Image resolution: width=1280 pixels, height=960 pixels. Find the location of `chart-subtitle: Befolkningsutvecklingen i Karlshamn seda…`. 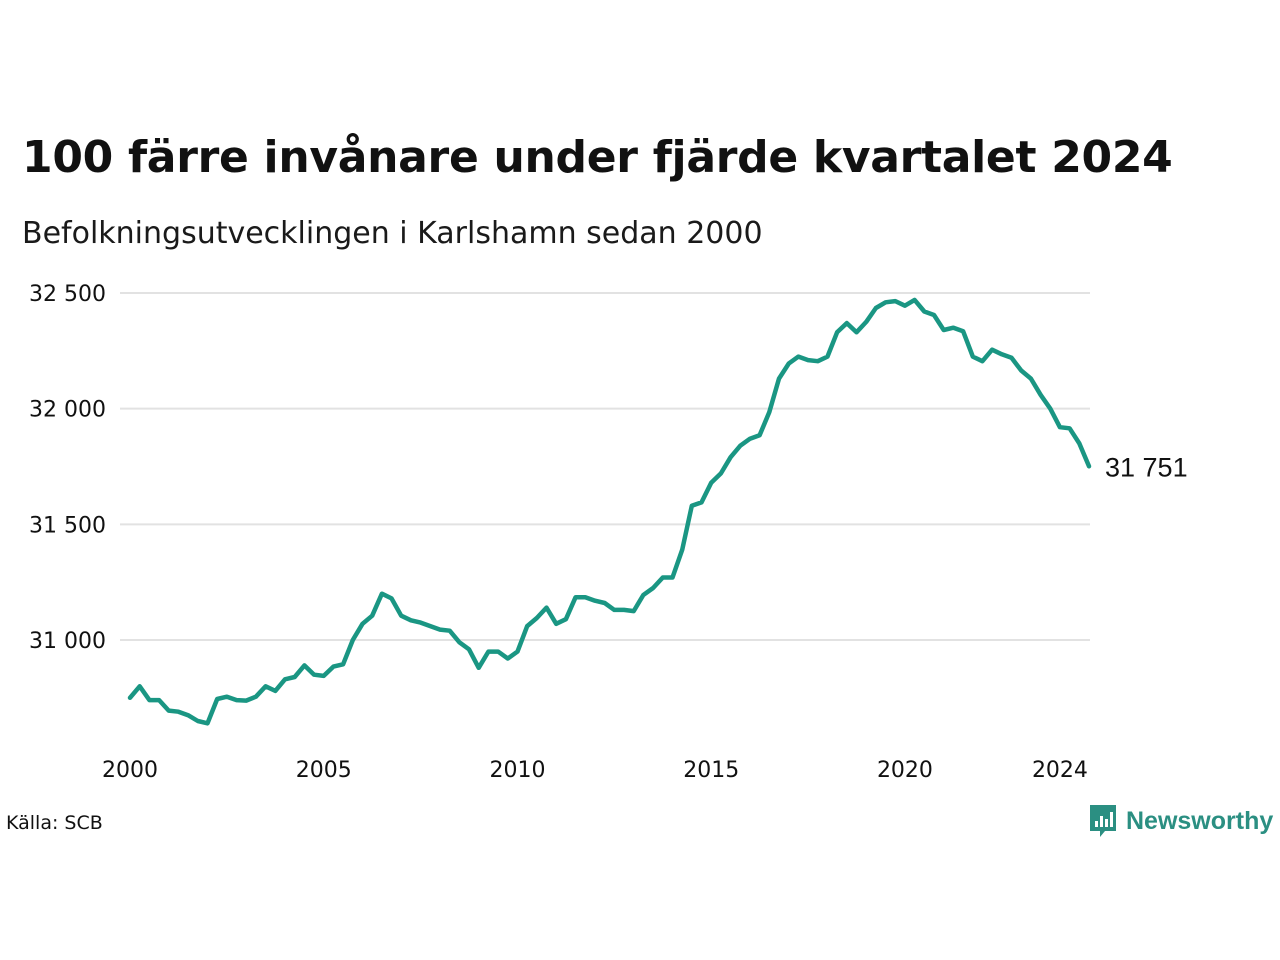

chart-subtitle: Befolkningsutvecklingen i Karlshamn seda… is located at coordinates (392, 233).